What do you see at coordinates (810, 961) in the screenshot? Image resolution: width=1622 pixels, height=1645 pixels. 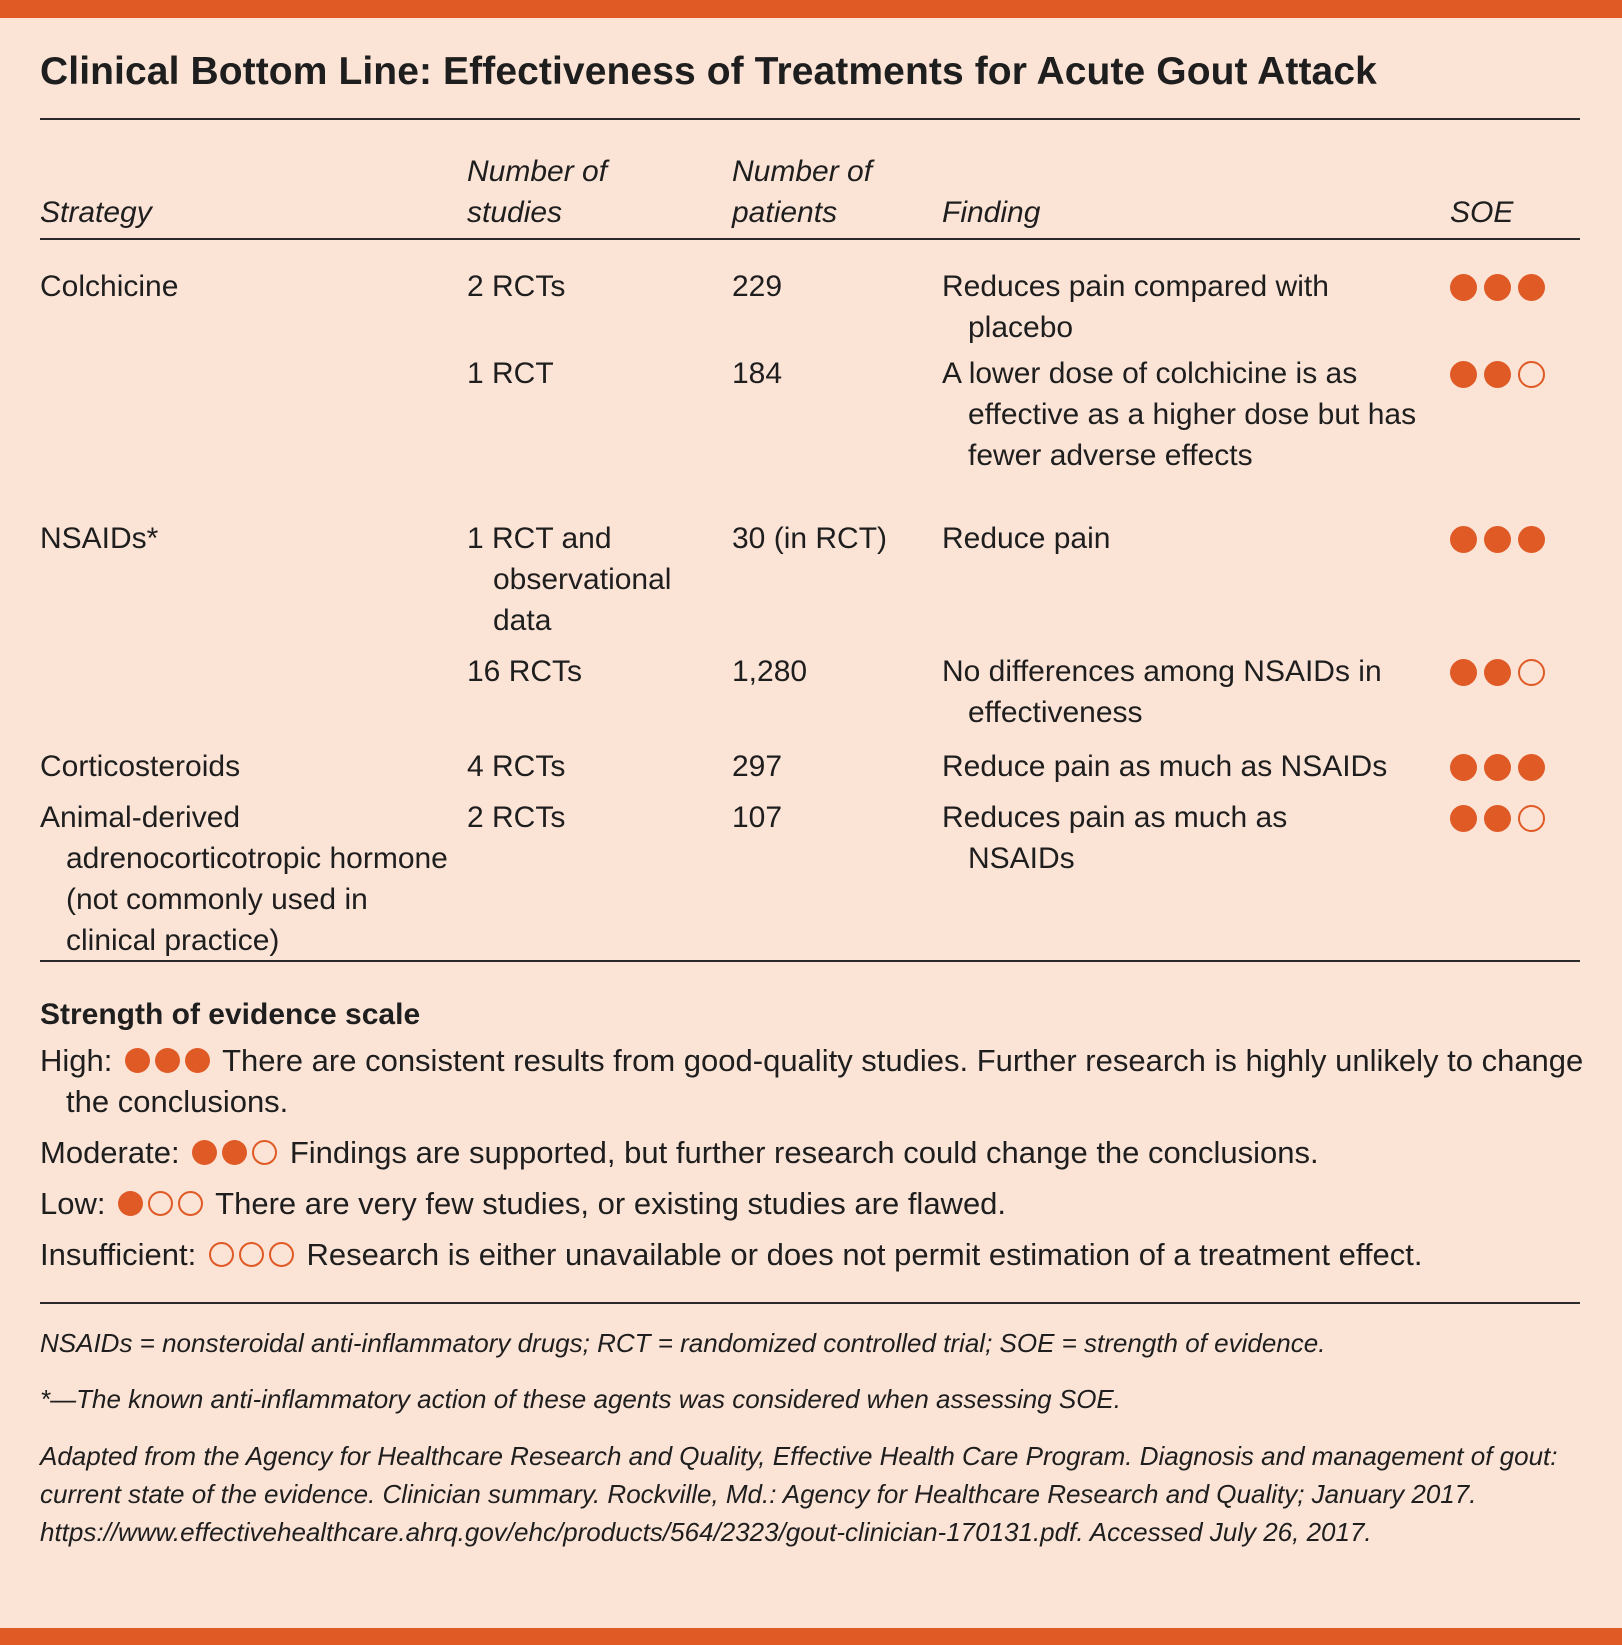 I see `table-bottom-rule` at bounding box center [810, 961].